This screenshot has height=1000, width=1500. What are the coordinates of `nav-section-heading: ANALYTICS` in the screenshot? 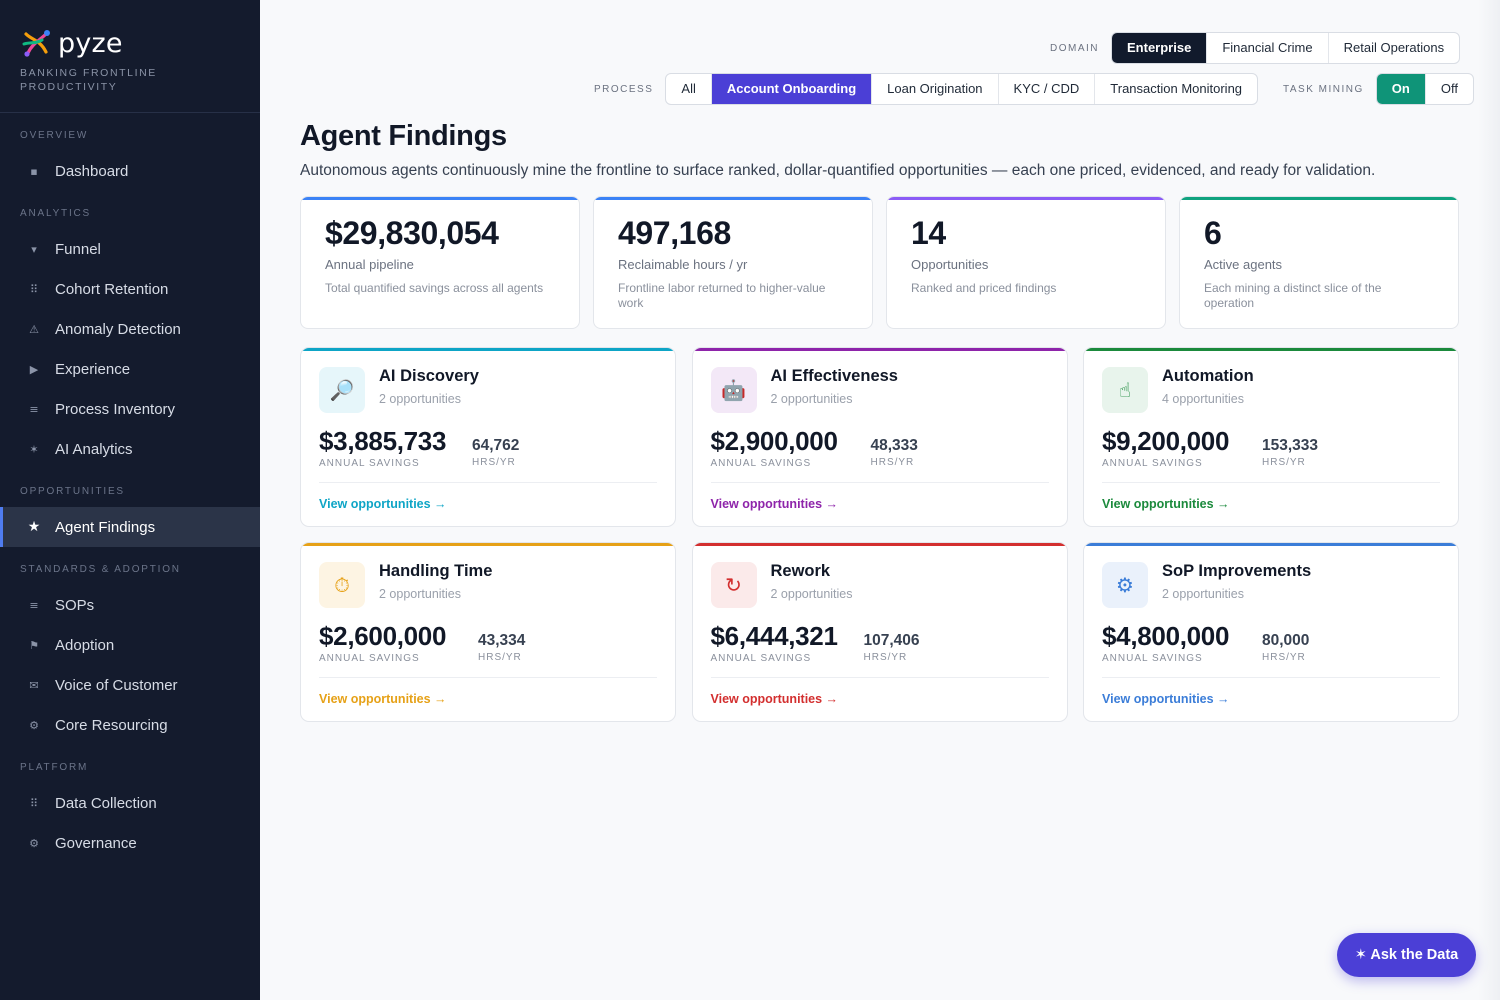 It's located at (56, 213).